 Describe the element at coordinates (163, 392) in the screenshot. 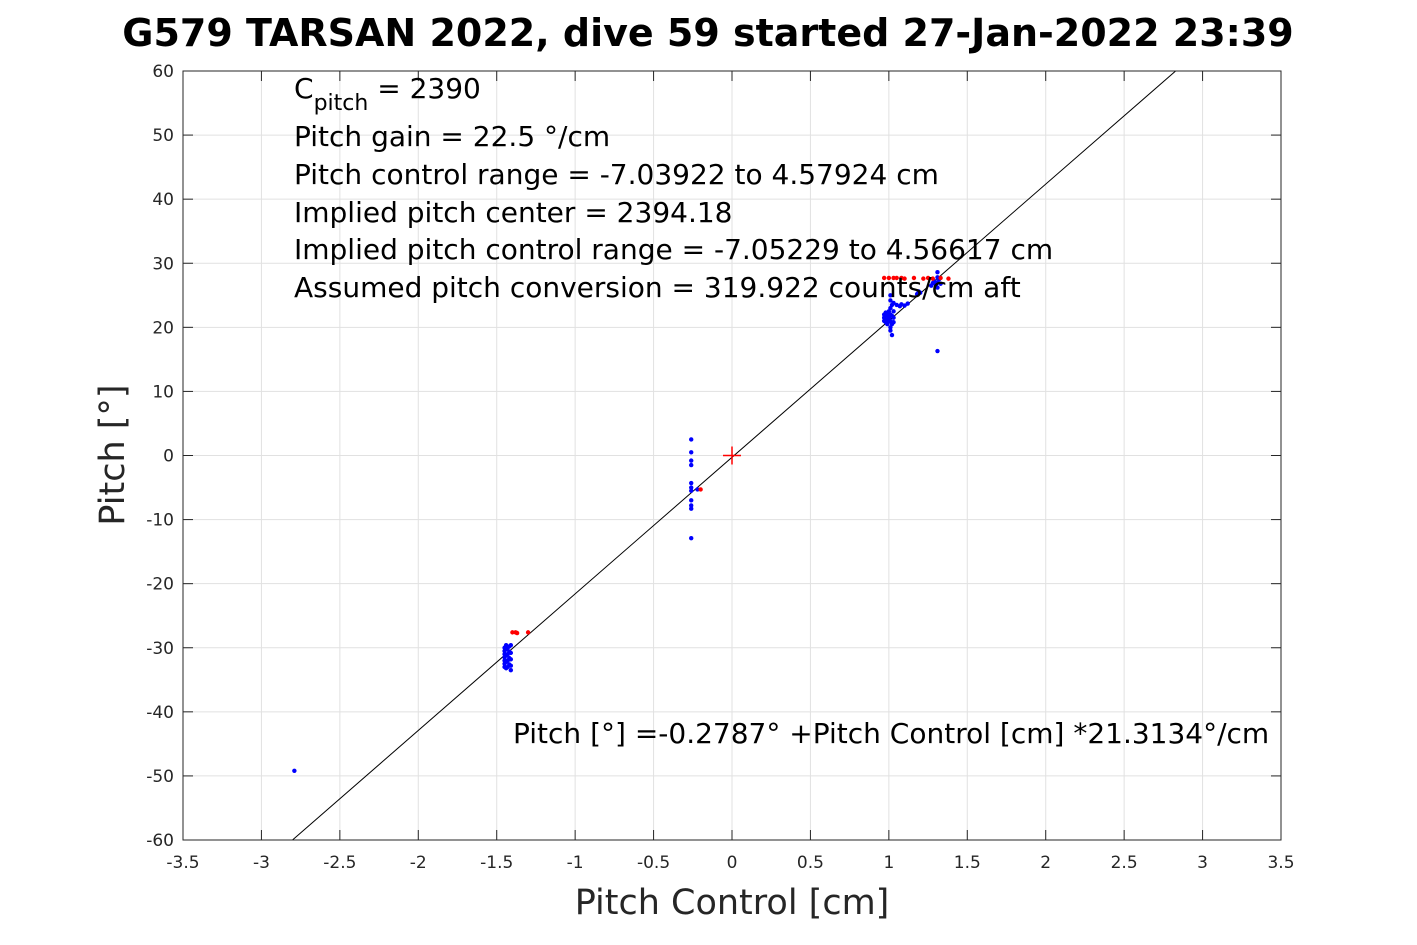

I see `y-tick-label: 10` at that location.